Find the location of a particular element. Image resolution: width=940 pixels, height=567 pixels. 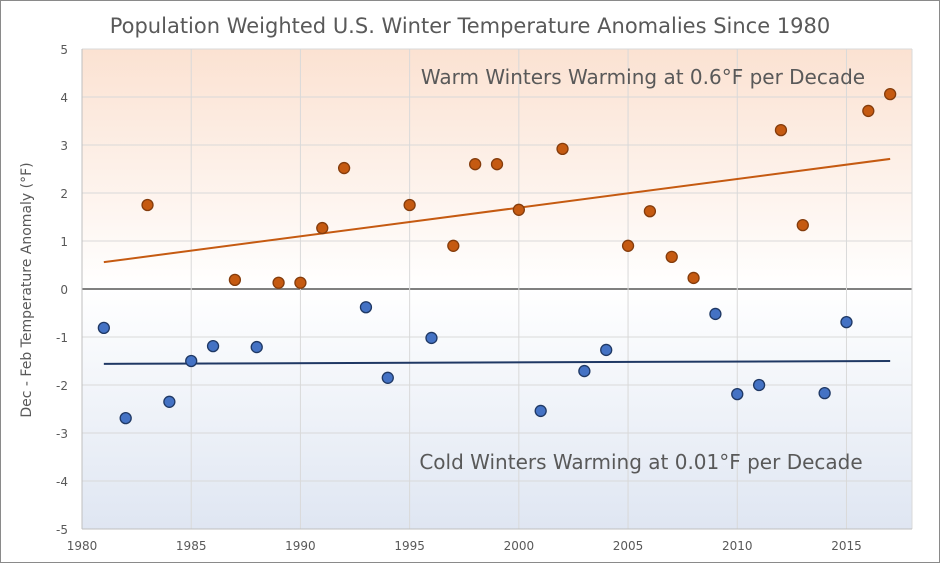

x-tick-label: 1980 is located at coordinates (82, 546).